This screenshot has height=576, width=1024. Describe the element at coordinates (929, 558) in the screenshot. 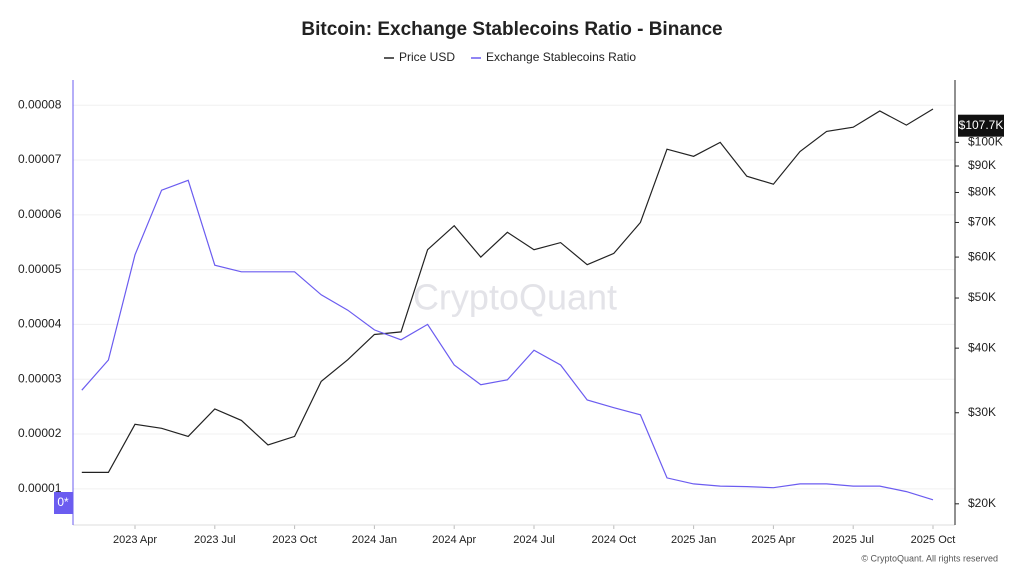

I see `footer: © CryptoQuant. All rights reserved` at that location.